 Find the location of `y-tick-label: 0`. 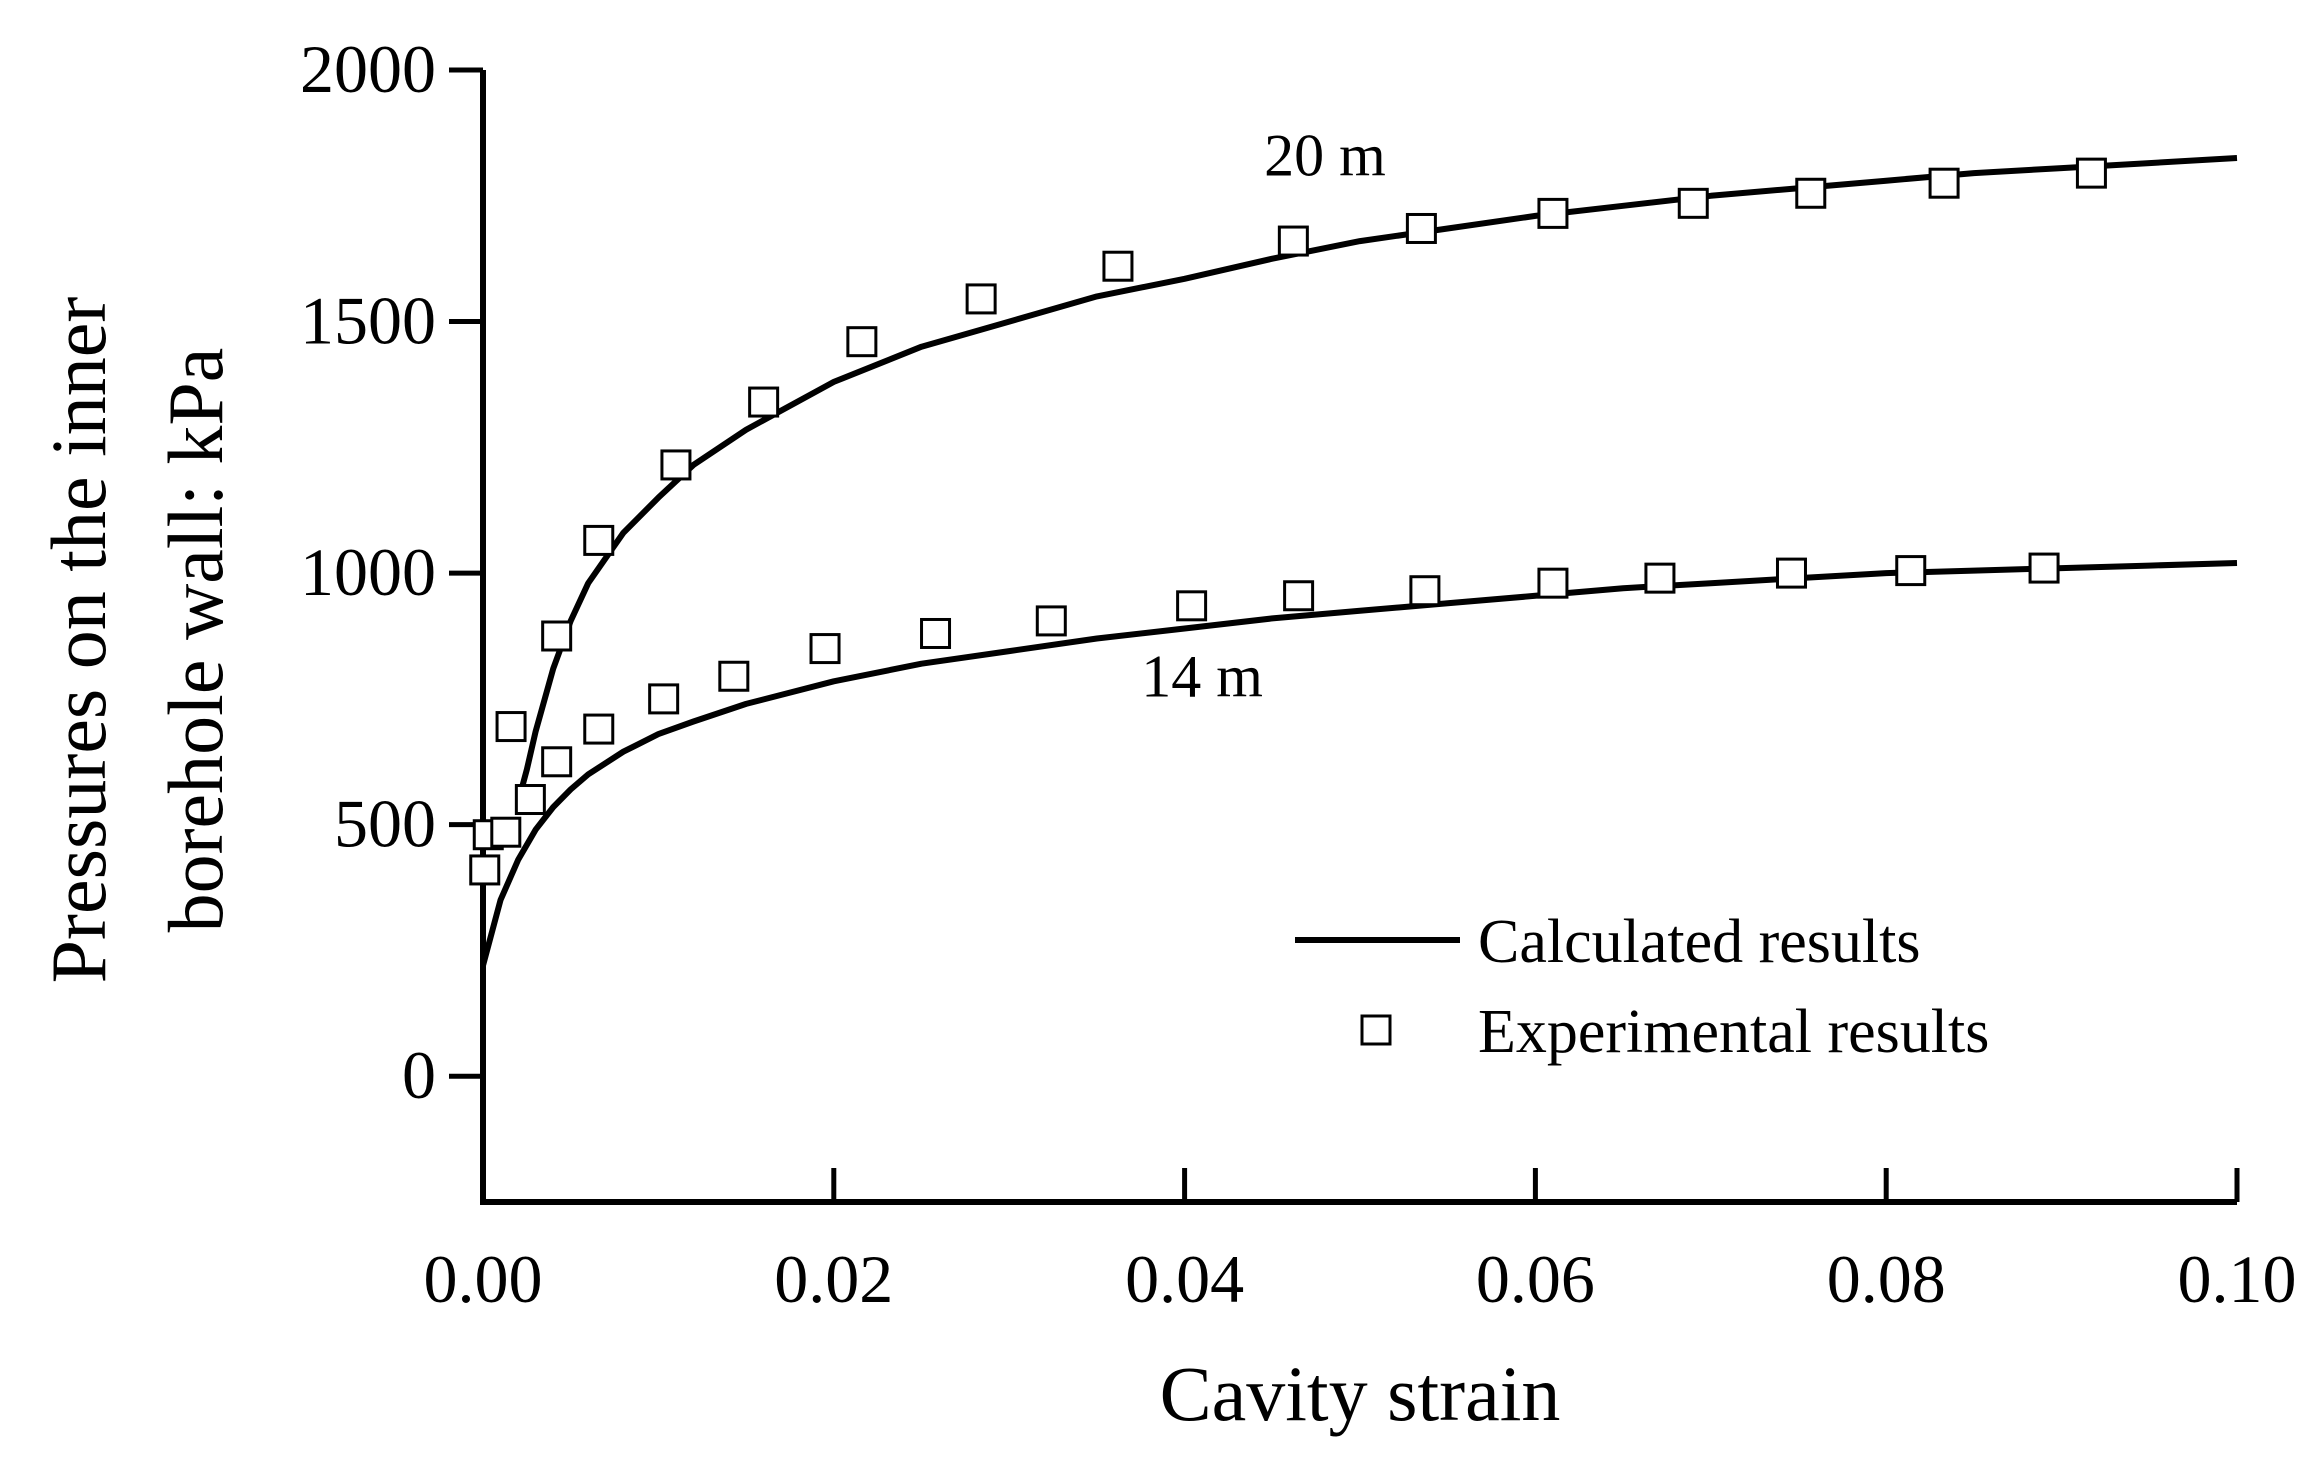

y-tick-label: 0 is located at coordinates (419, 1075).